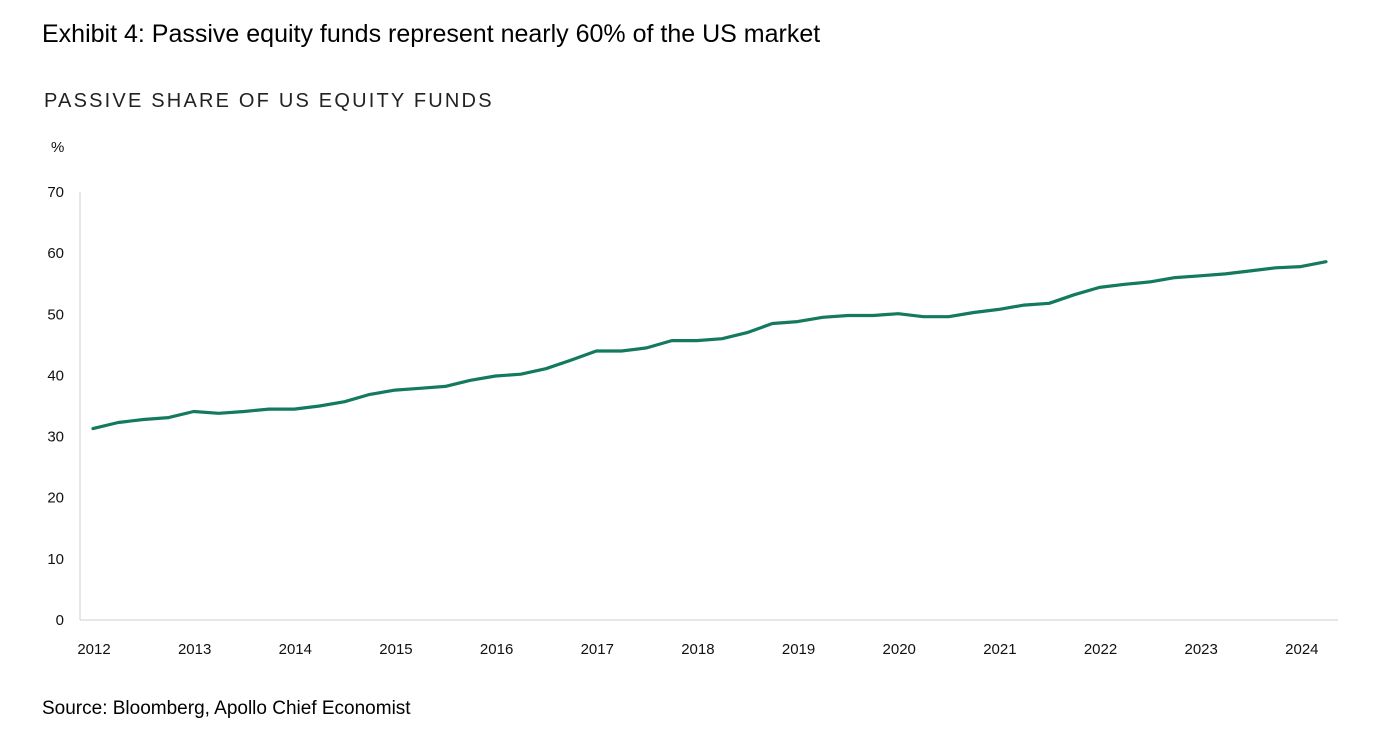 The image size is (1386, 734). I want to click on y-tick-label: 0, so click(60, 620).